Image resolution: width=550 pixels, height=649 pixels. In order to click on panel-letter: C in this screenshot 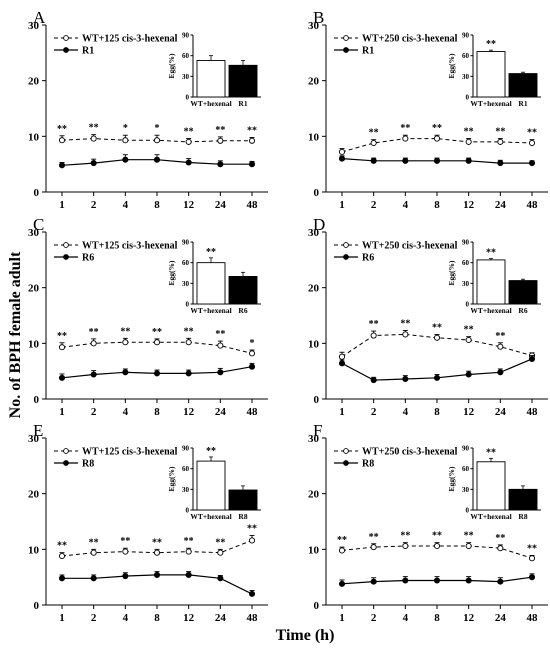, I will do `click(38, 224)`.